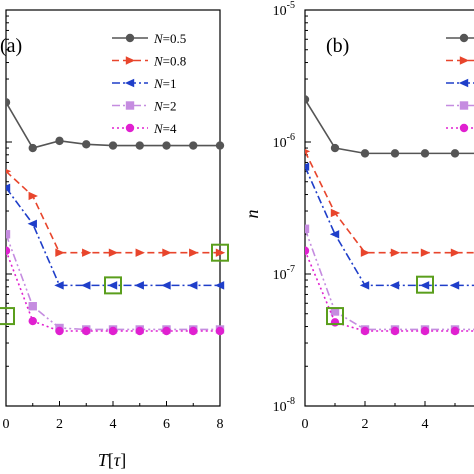 The image size is (474, 474). I want to click on x-tick-label-b: 0, so click(305, 424).